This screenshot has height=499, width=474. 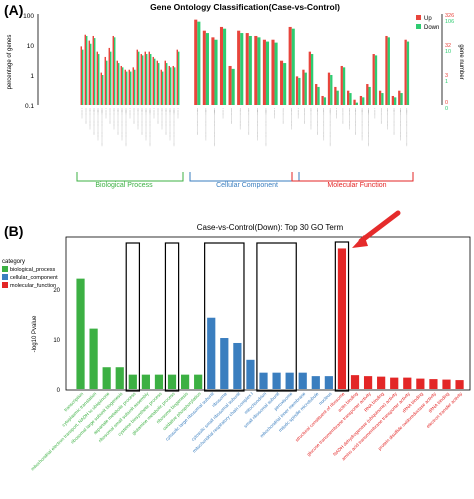 I want to click on group-label-cellular-component: Cellular Component, so click(x=247, y=185).